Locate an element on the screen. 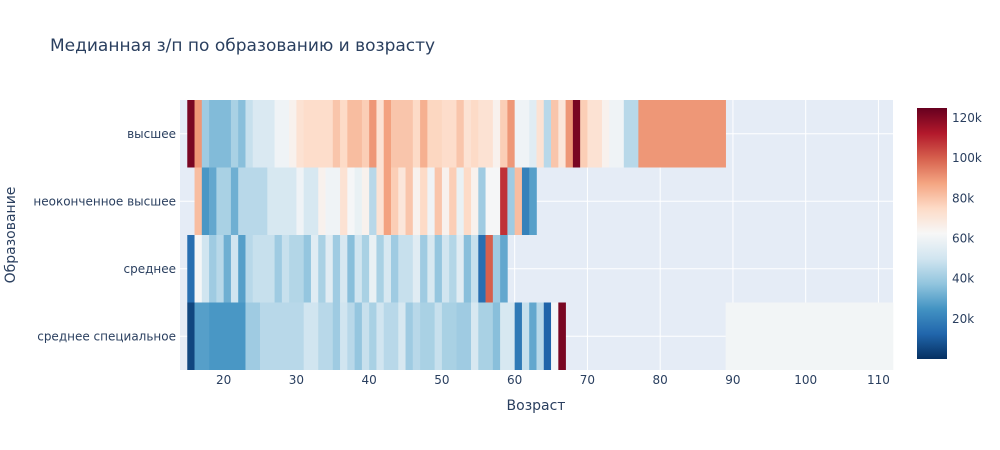 This screenshot has width=1000, height=450. x-tick-label: 70 is located at coordinates (587, 380).